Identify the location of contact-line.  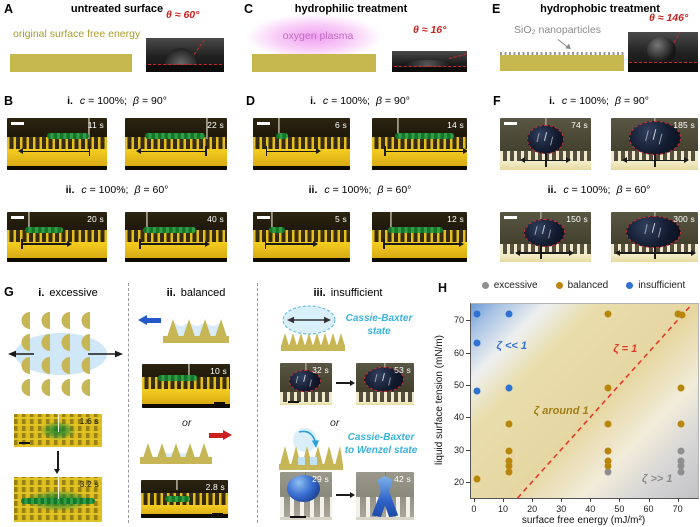
(429, 66).